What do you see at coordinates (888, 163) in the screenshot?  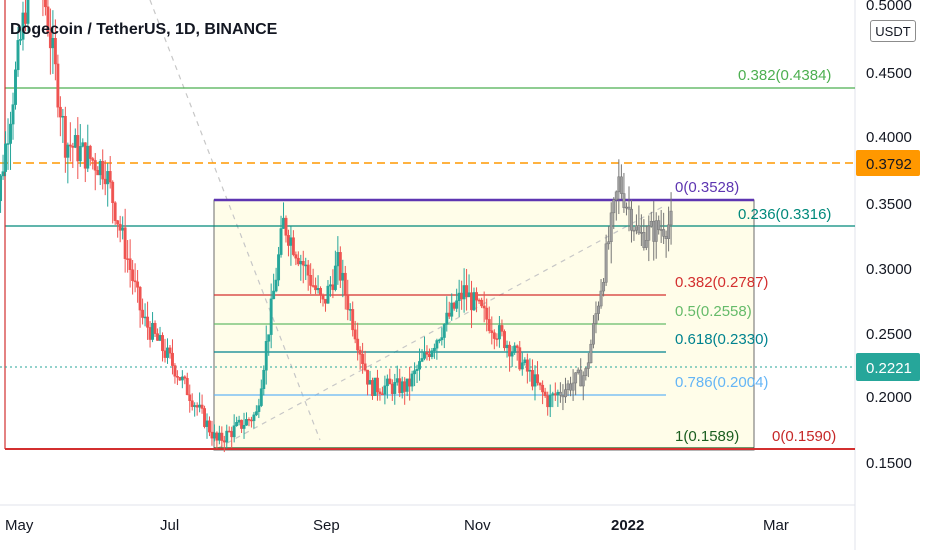 I see `alert-price-badge` at bounding box center [888, 163].